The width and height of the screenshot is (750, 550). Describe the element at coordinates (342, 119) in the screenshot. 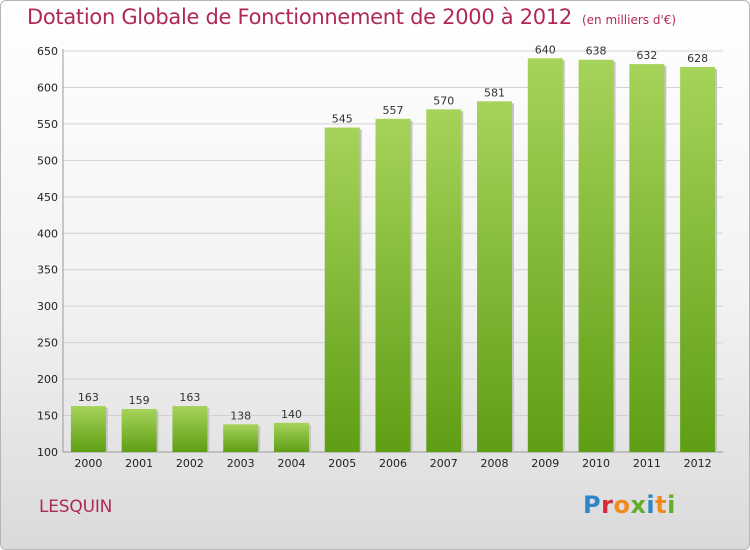

I see `data-label: 545` at that location.